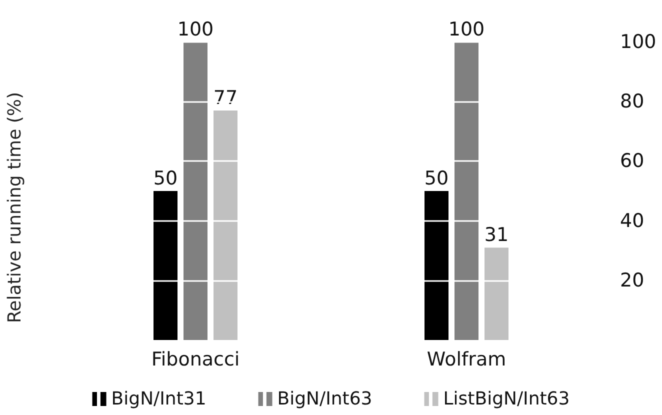 Image resolution: width=662 pixels, height=415 pixels. Describe the element at coordinates (506, 399) in the screenshot. I see `legend-label: ListBigN/Int63` at that location.